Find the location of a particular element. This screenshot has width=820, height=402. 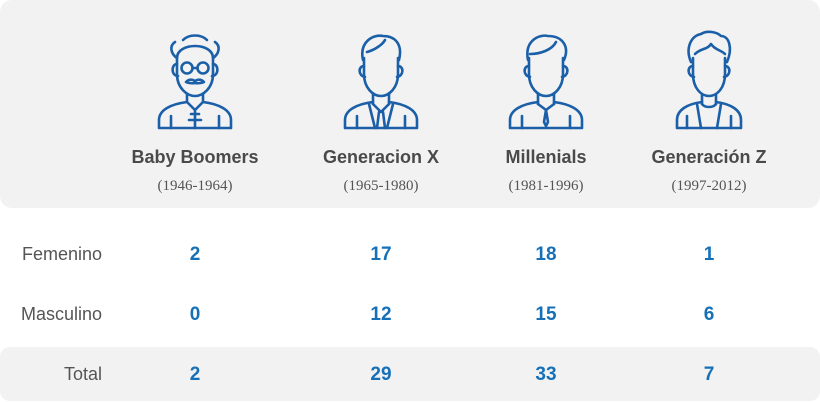

businessman-icon is located at coordinates (381, 79).